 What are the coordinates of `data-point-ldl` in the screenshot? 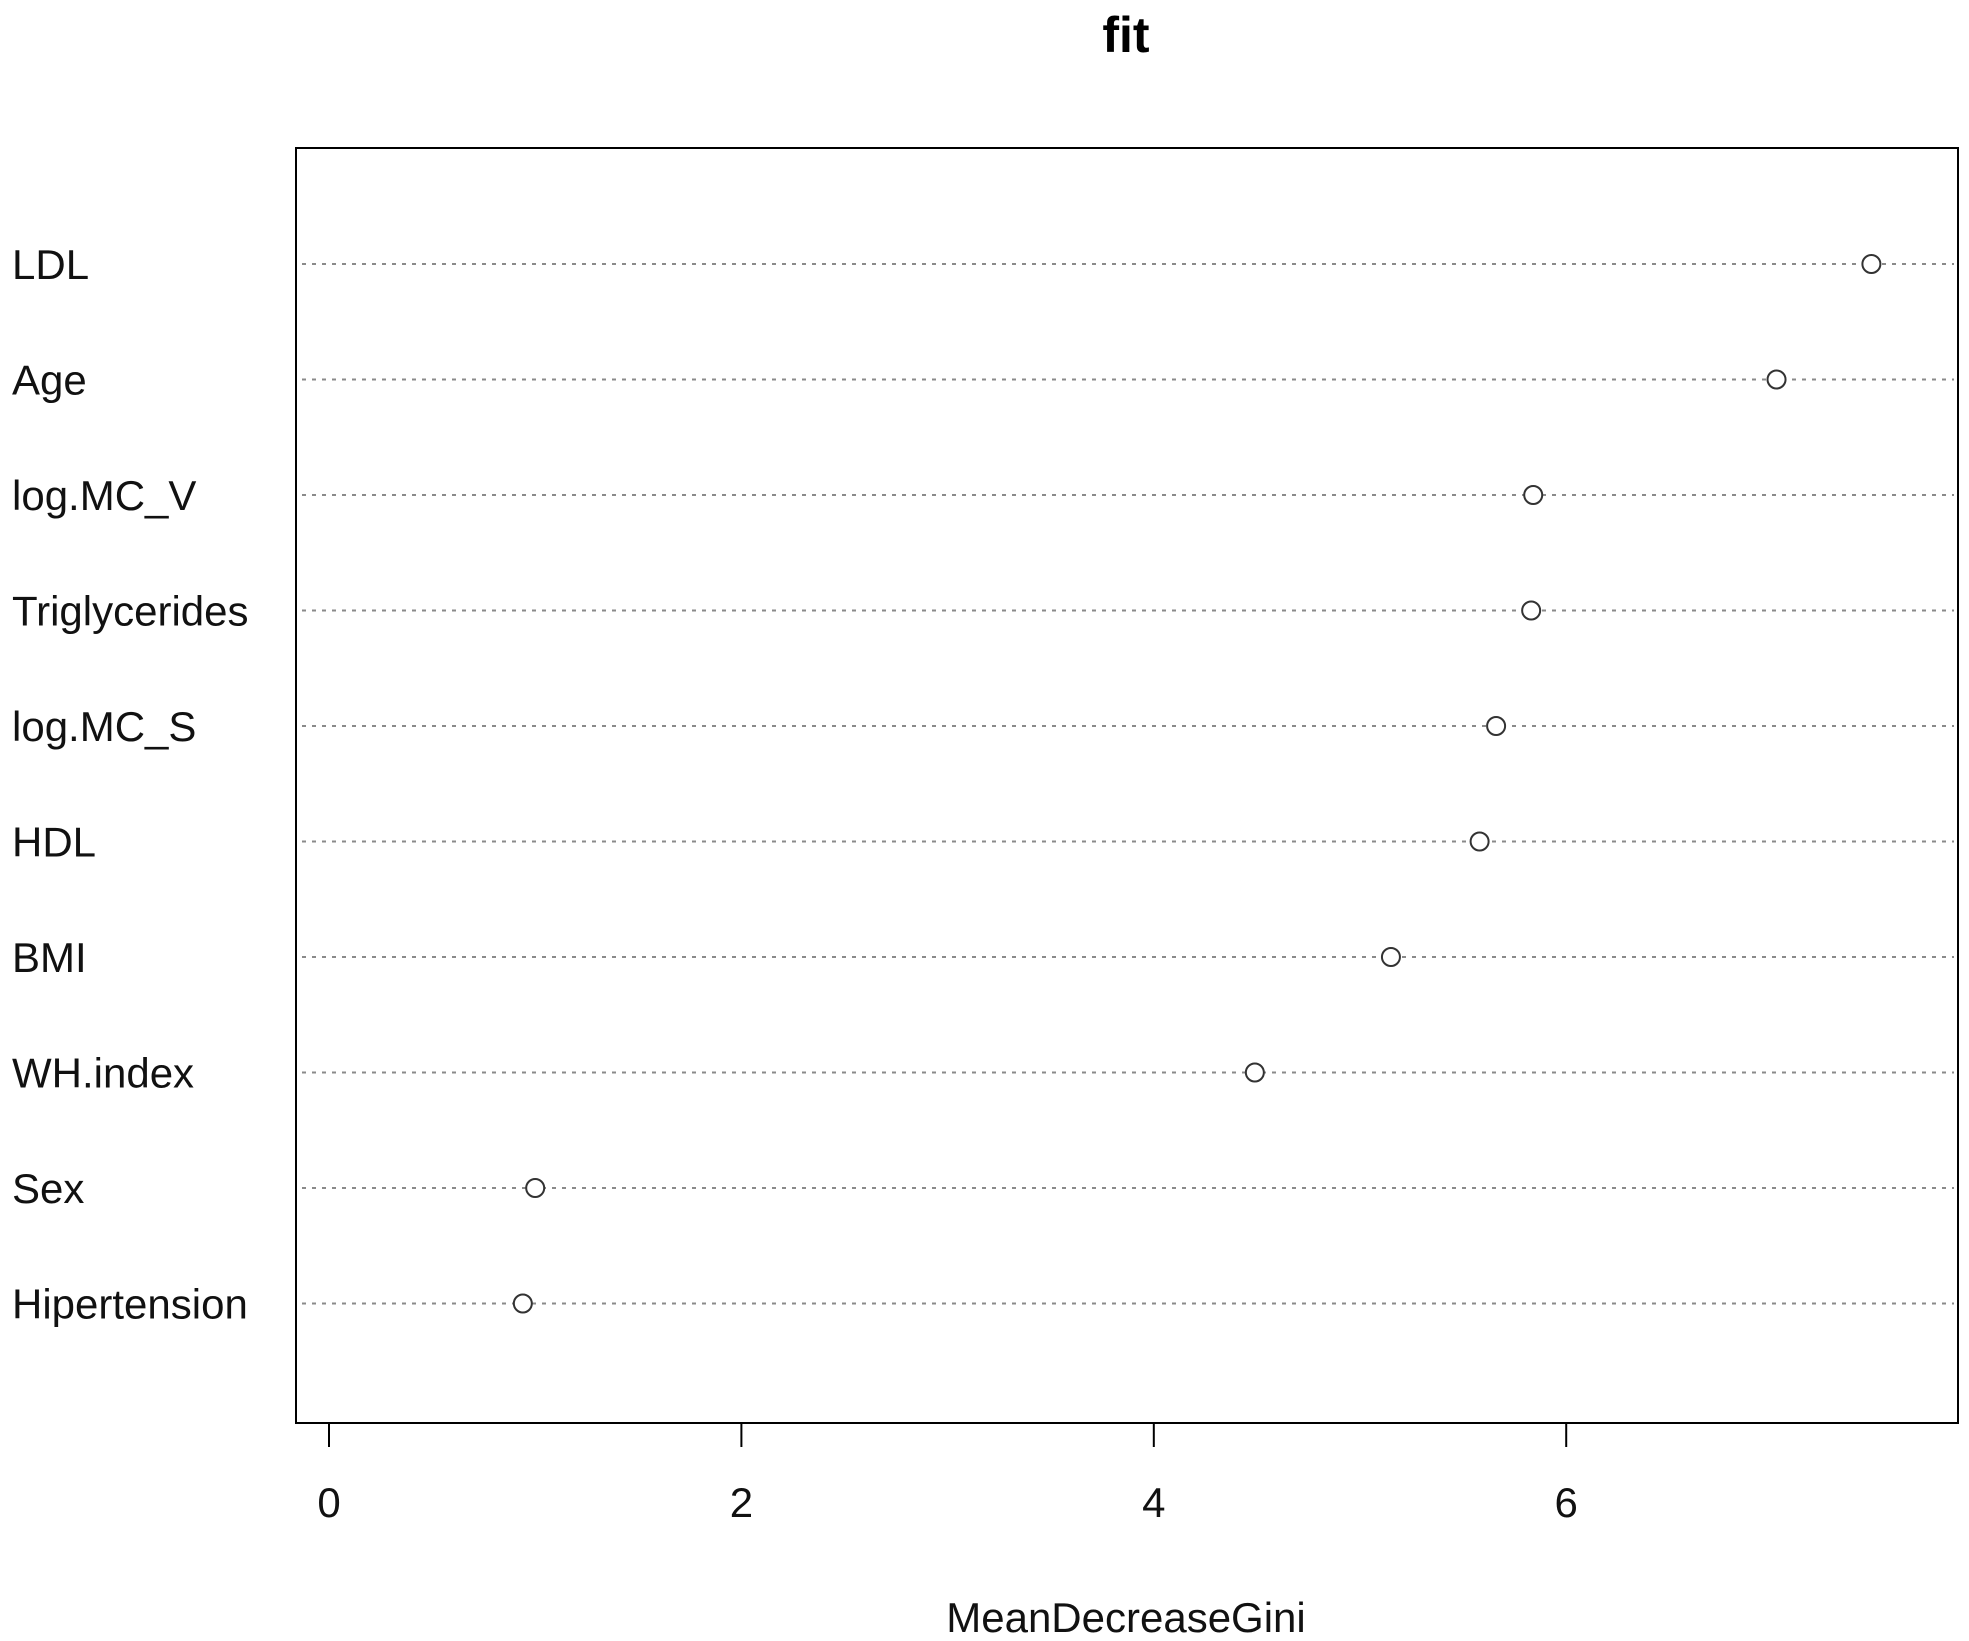 It's located at (1871, 264).